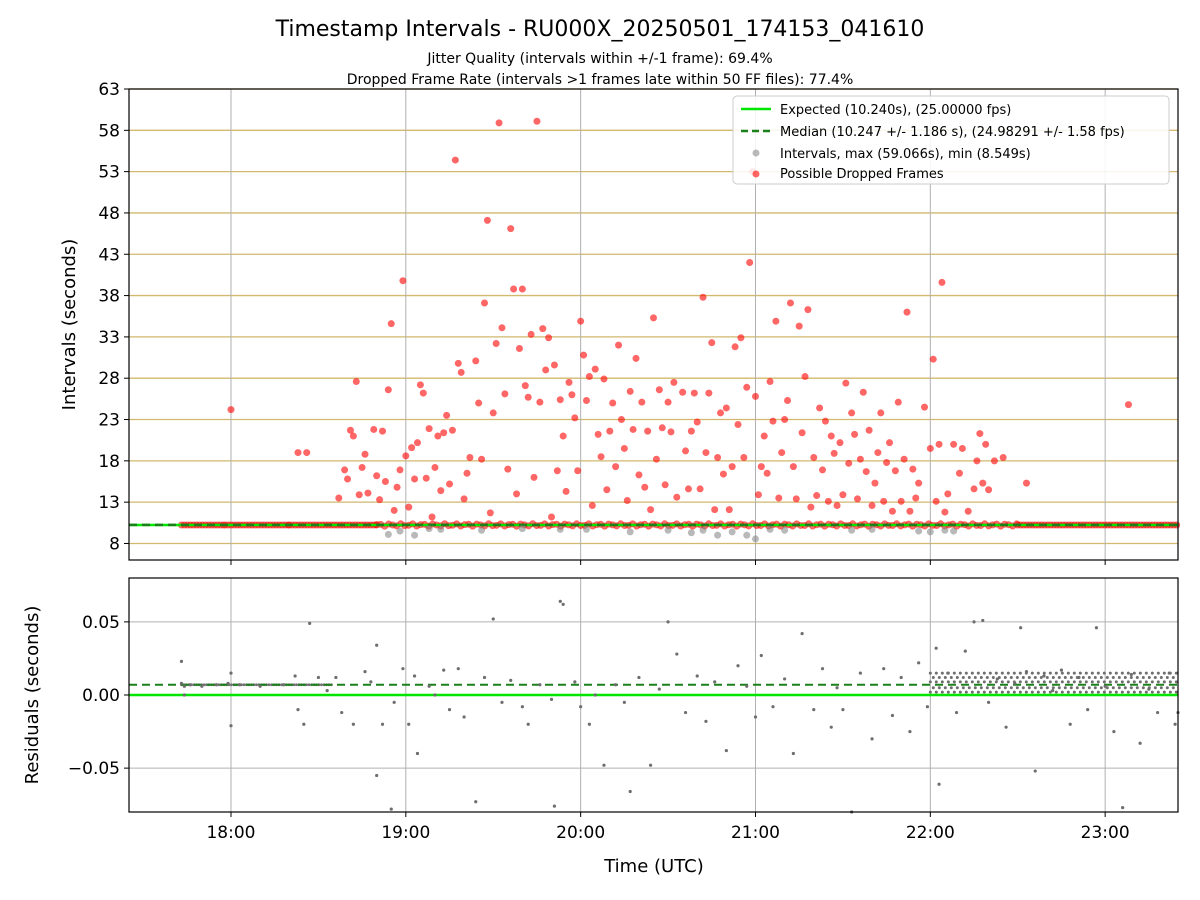 Image resolution: width=1200 pixels, height=900 pixels. What do you see at coordinates (862, 174) in the screenshot?
I see `legend-dropped-label: Possible Dropped Frames` at bounding box center [862, 174].